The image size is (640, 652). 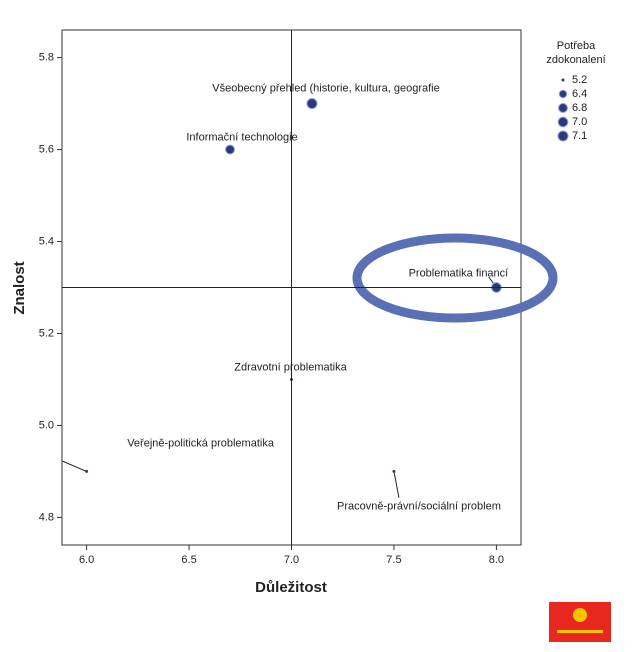 What do you see at coordinates (46, 333) in the screenshot?
I see `y-tick-label: 5.2` at bounding box center [46, 333].